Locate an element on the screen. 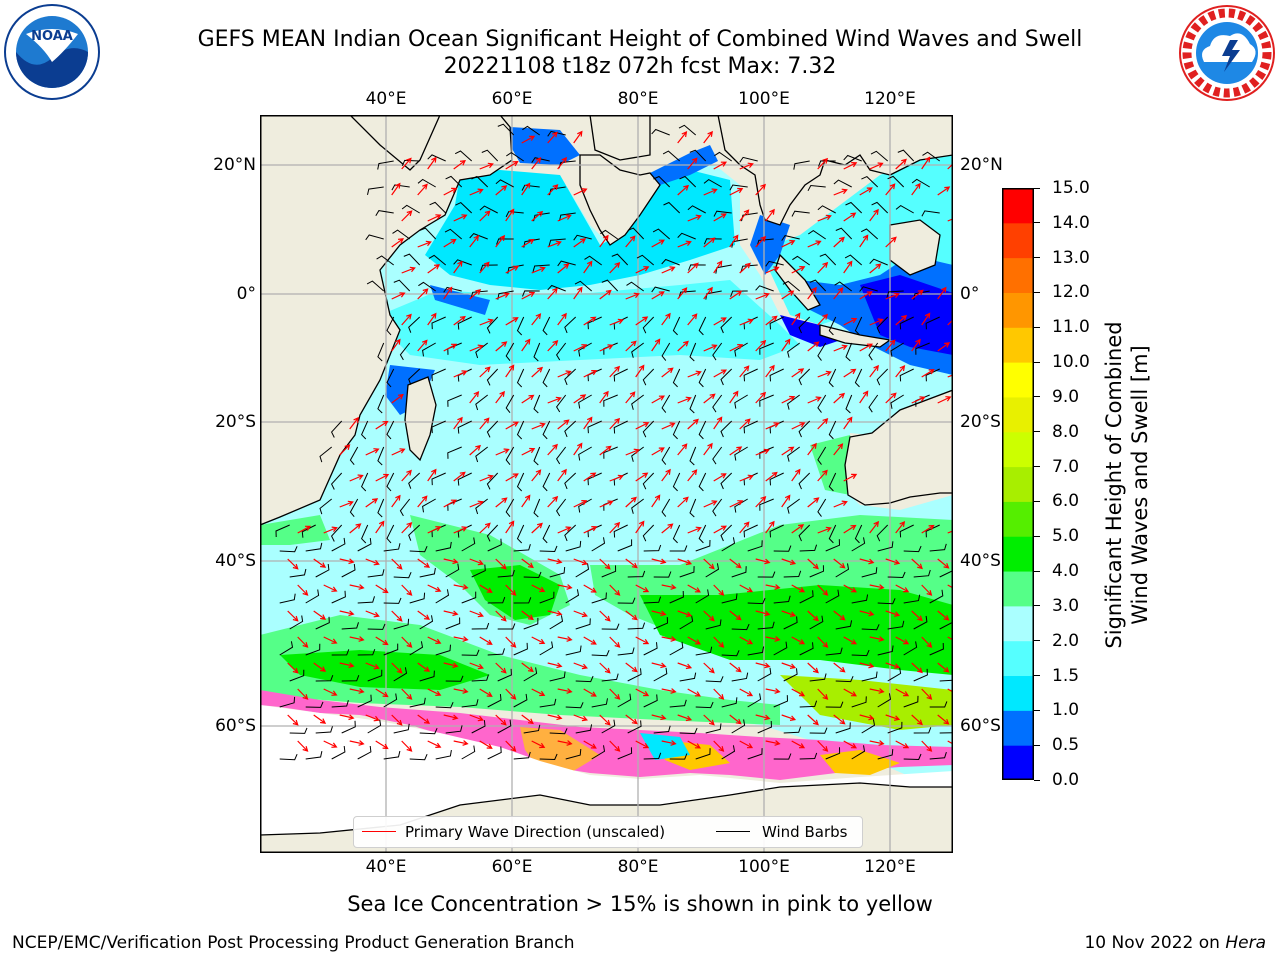 This screenshot has height=960, width=1280. lat-tick-left-60s: 60°S is located at coordinates (235, 726).